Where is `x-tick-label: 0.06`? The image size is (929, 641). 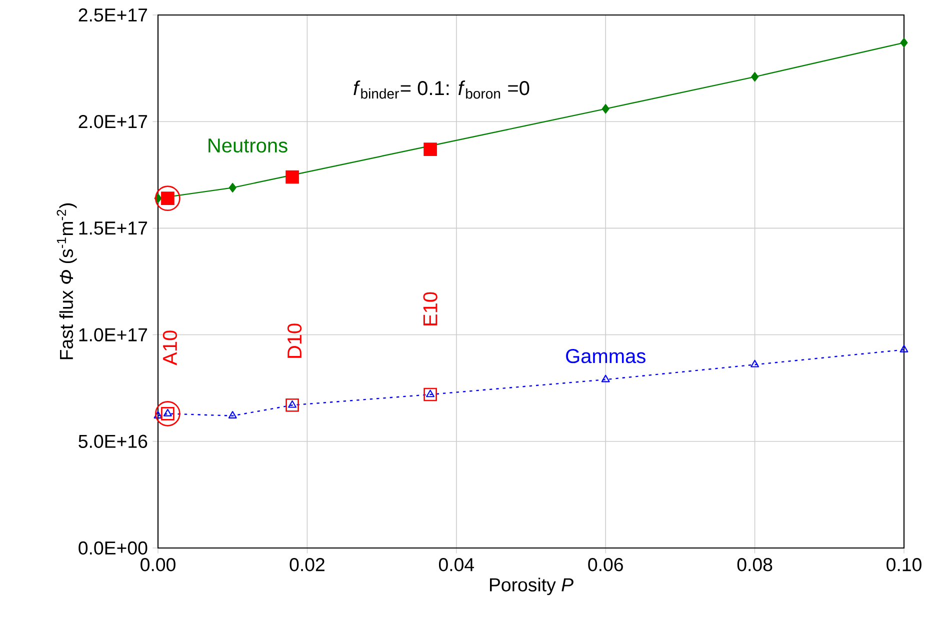 x-tick-label: 0.06 is located at coordinates (605, 565).